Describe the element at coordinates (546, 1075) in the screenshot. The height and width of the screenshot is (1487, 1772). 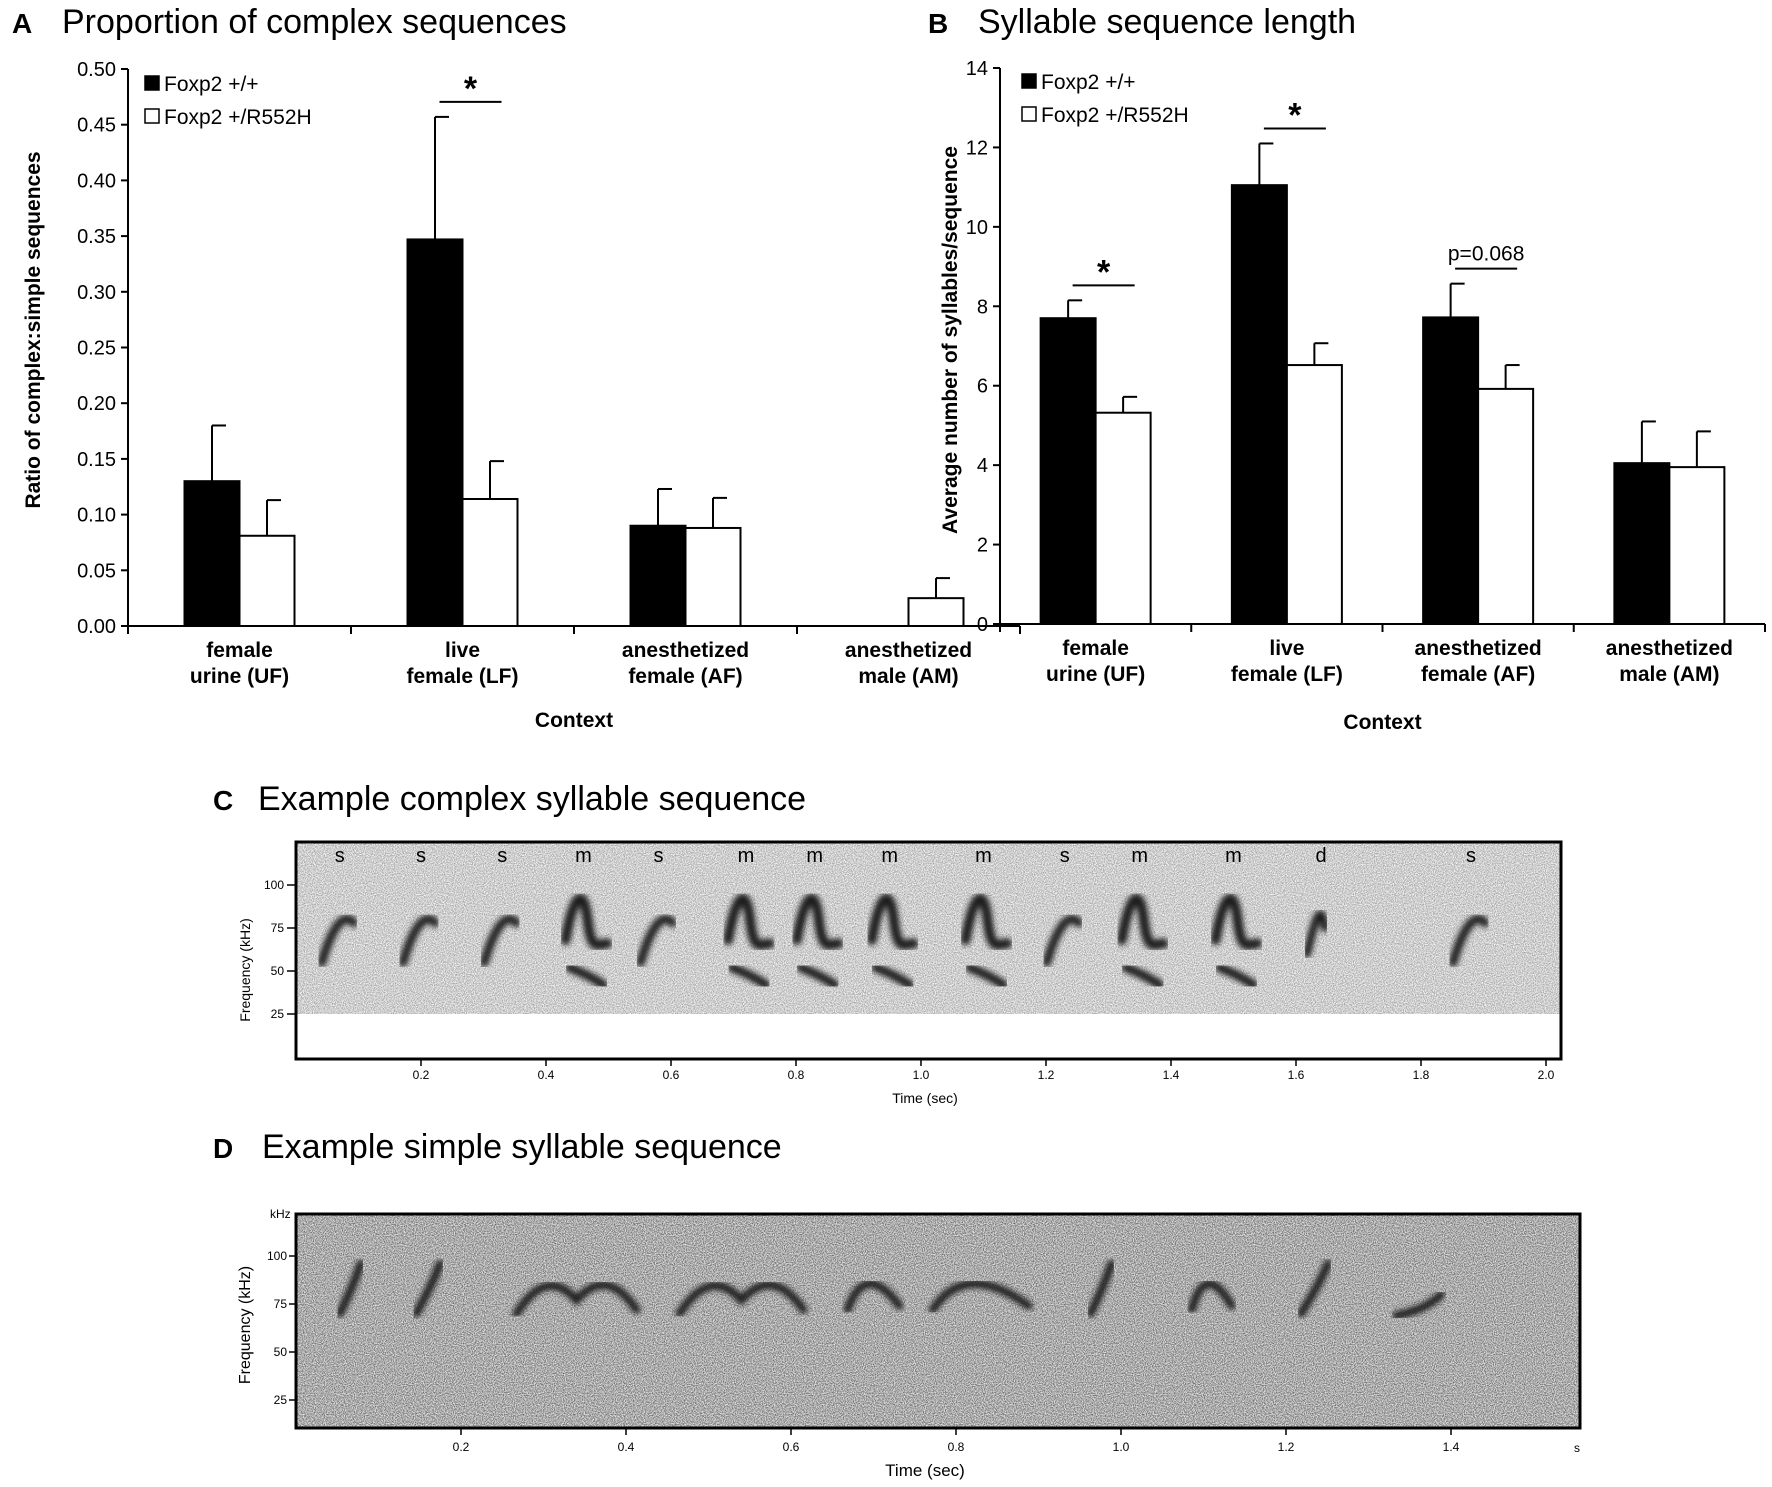
I see `x-tick-label: 0.4` at that location.